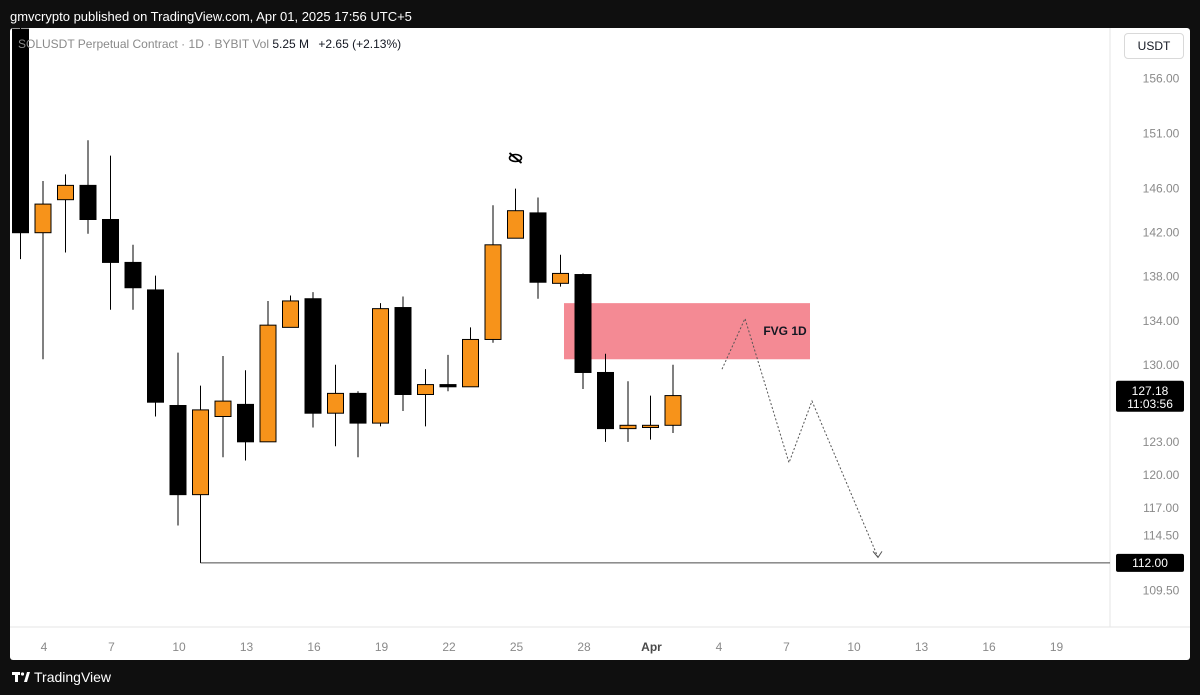 The height and width of the screenshot is (695, 1200). What do you see at coordinates (1150, 391) in the screenshot?
I see `current-price-label: 127.18` at bounding box center [1150, 391].